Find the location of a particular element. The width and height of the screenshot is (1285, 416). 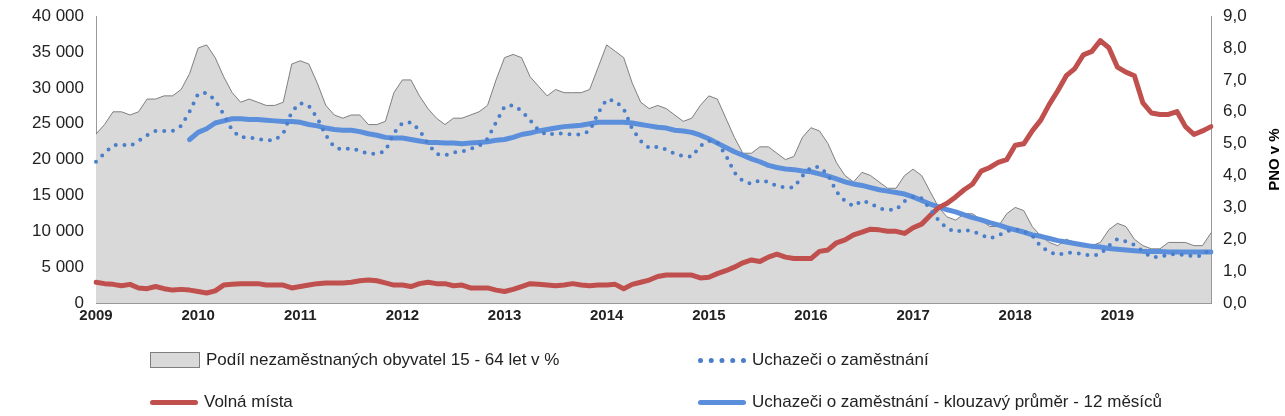

x-tick-label: 2014 is located at coordinates (607, 315).